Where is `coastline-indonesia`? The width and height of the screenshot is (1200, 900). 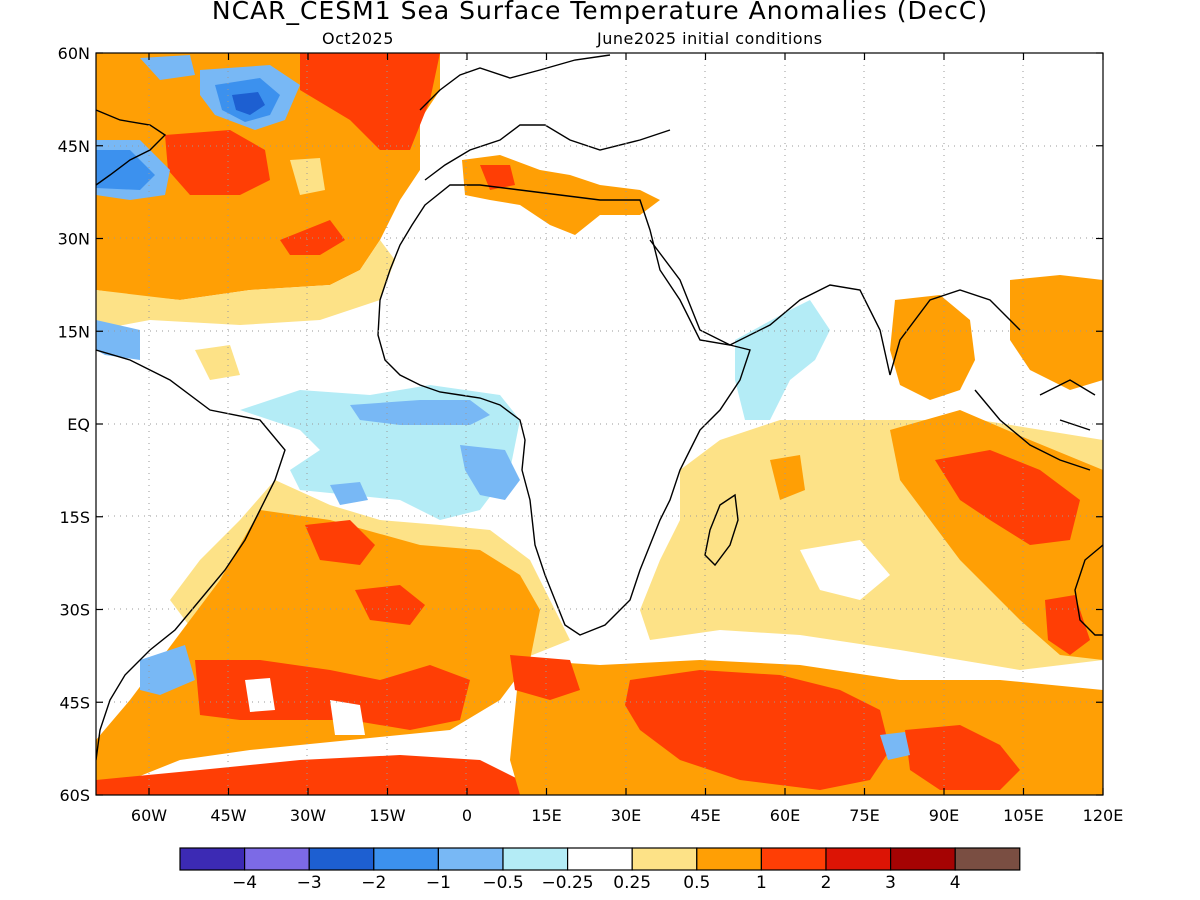
coastline-indonesia is located at coordinates (1035, 425).